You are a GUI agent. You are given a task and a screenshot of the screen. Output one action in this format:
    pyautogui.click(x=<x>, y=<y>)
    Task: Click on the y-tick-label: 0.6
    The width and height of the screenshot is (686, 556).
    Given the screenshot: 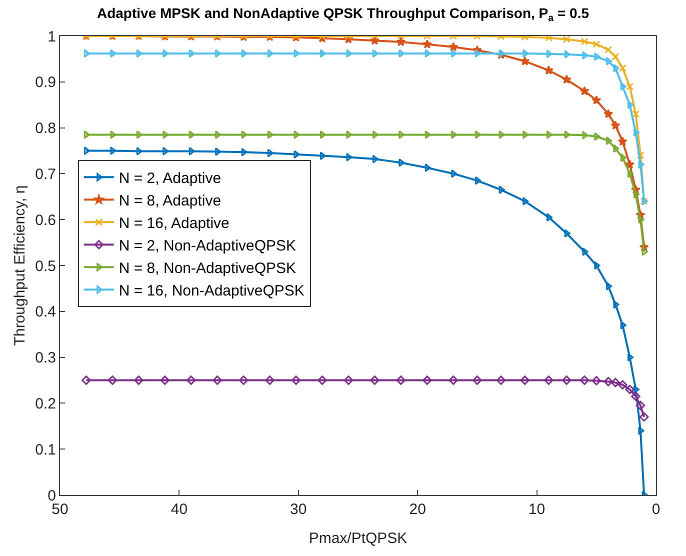 What is the action you would take?
    pyautogui.click(x=45, y=220)
    